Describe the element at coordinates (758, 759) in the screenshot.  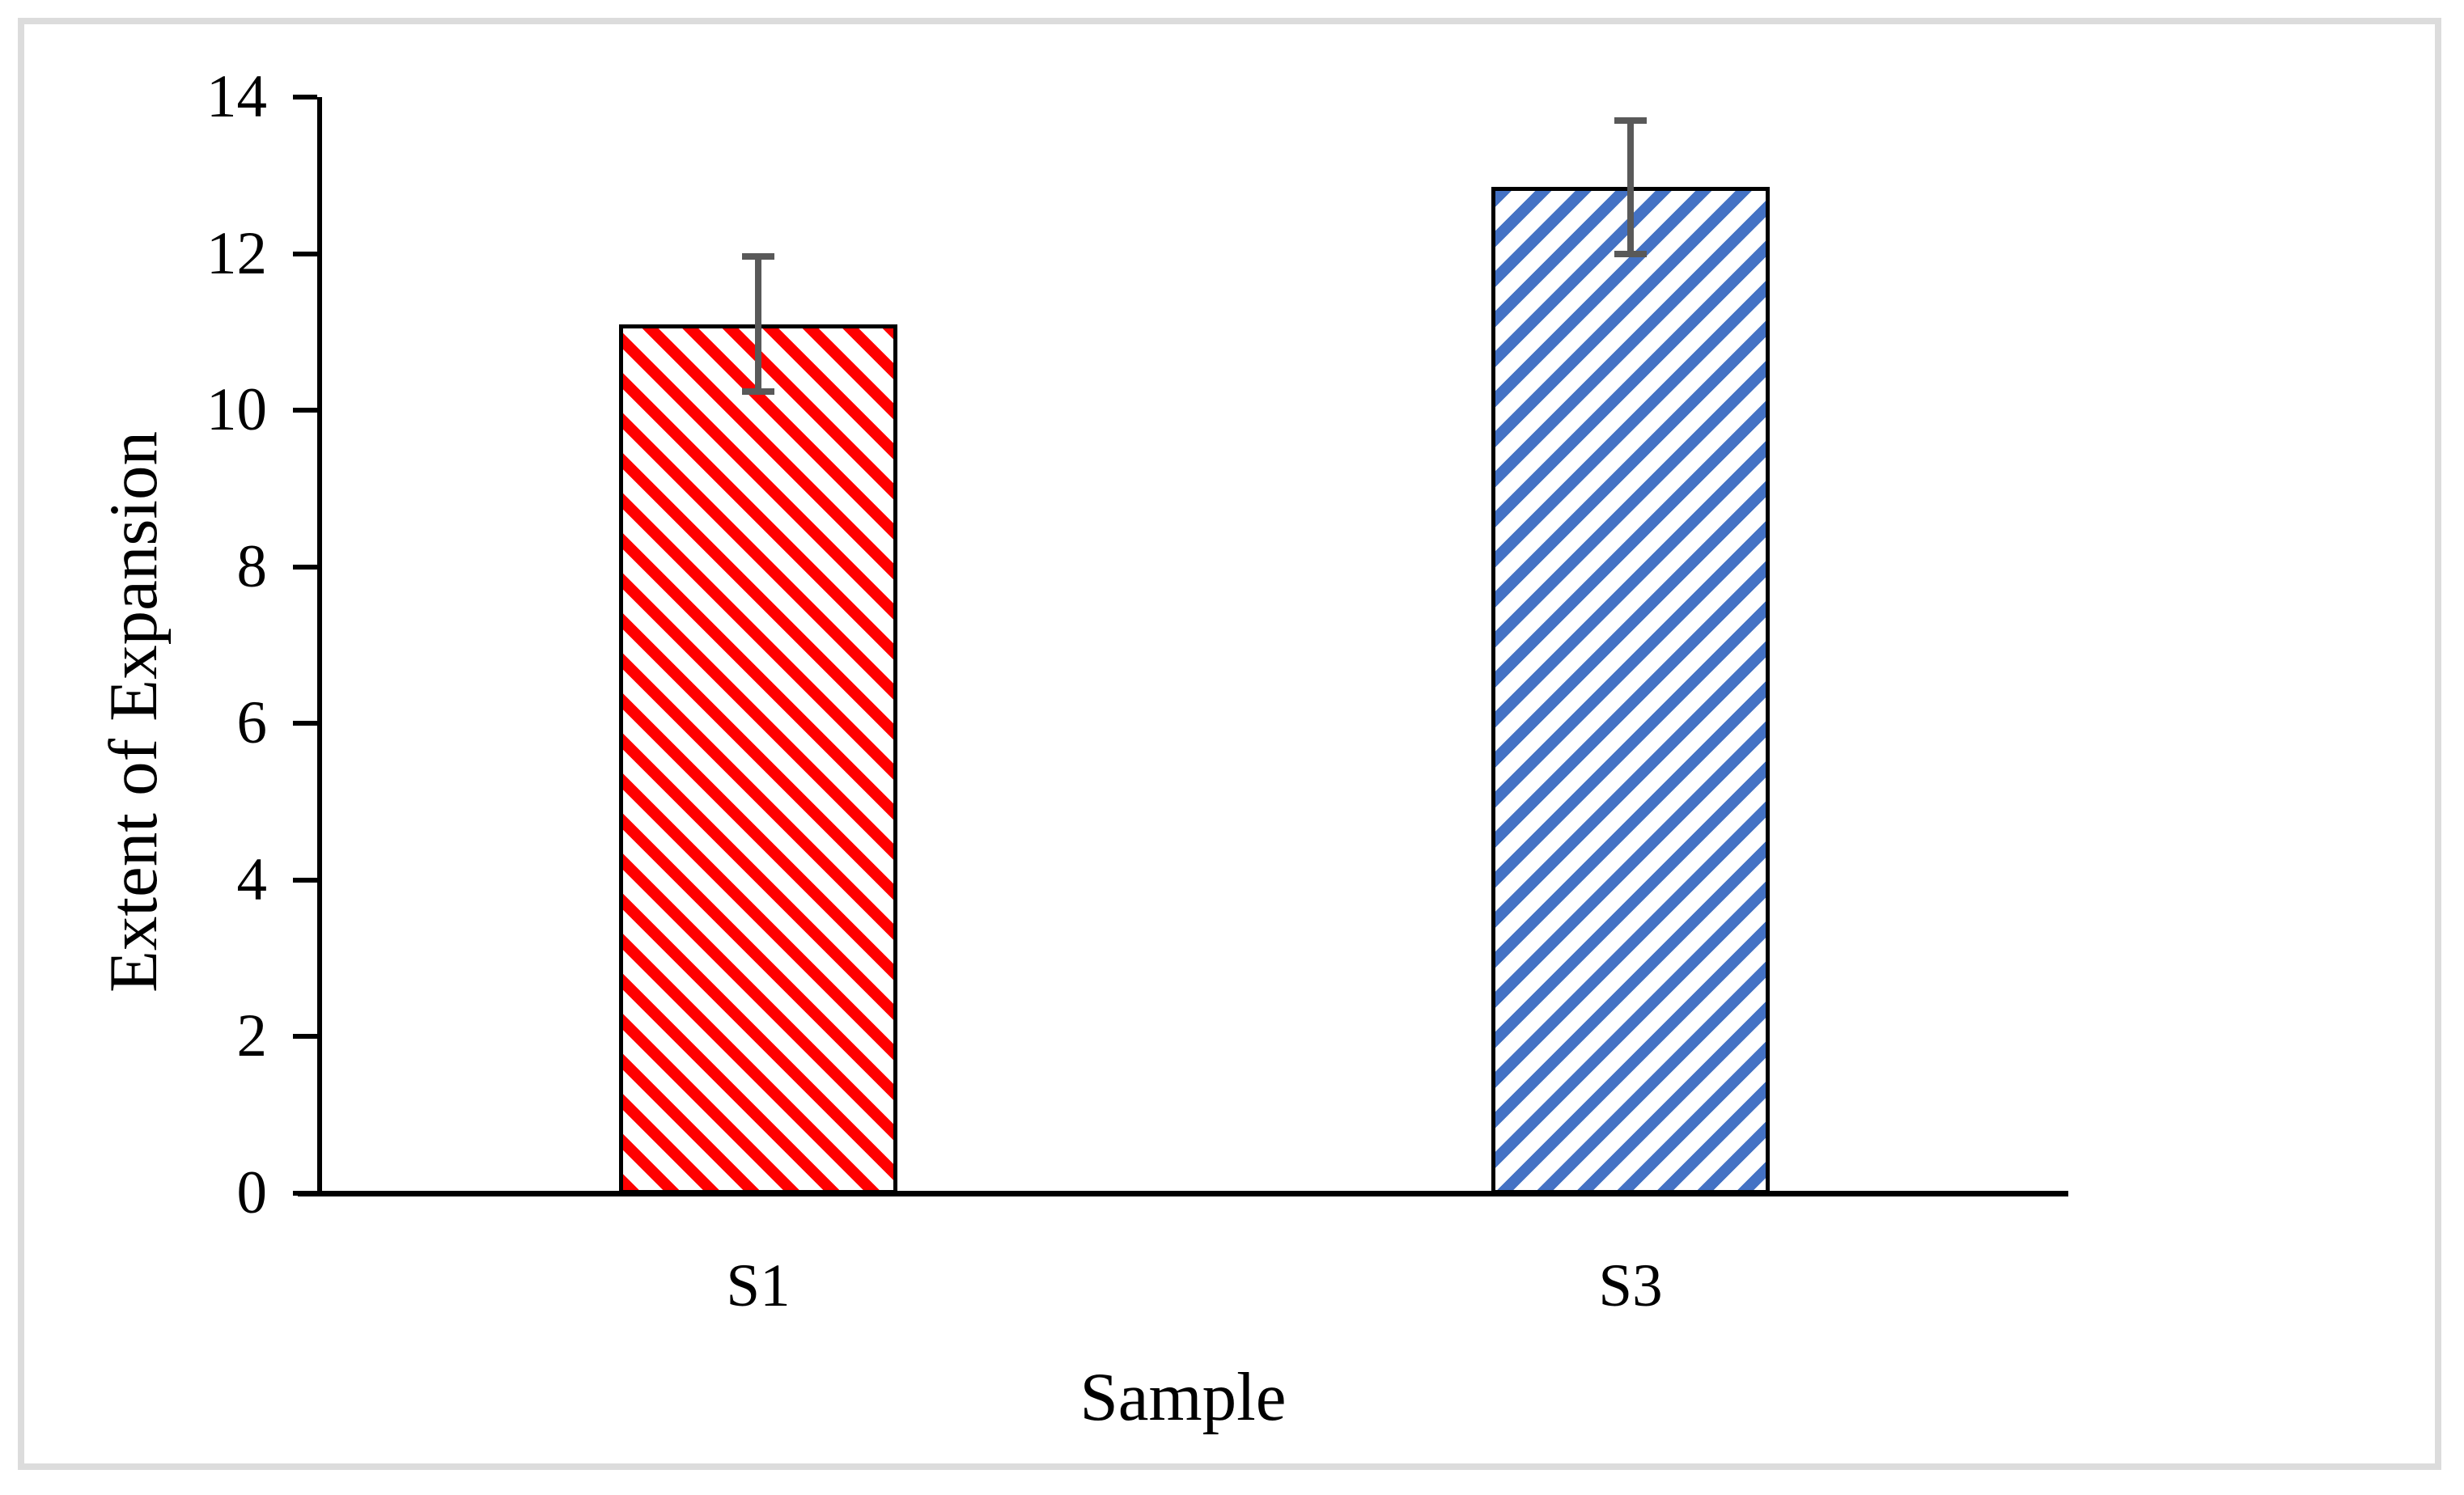
I see `bar-s1` at that location.